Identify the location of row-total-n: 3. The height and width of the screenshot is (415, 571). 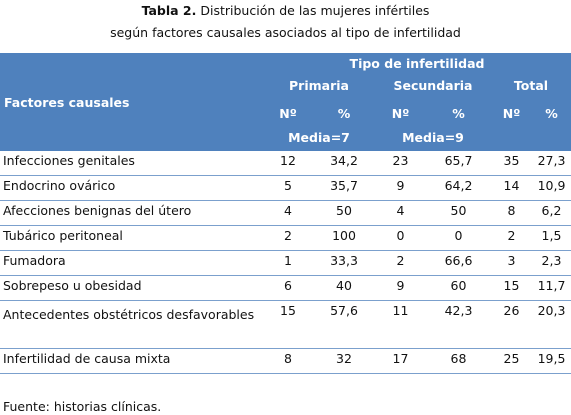
(511, 263).